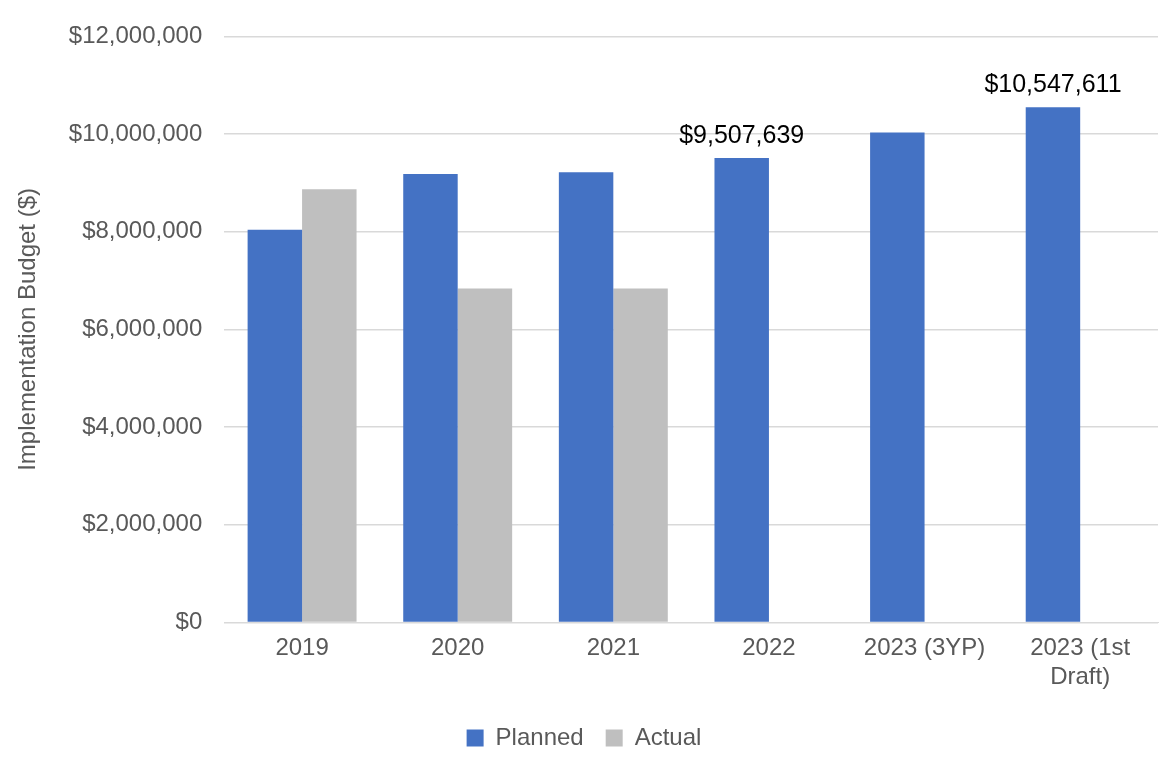 The height and width of the screenshot is (760, 1166). Describe the element at coordinates (142, 425) in the screenshot. I see `y-tick-label: $4,000,000` at that location.